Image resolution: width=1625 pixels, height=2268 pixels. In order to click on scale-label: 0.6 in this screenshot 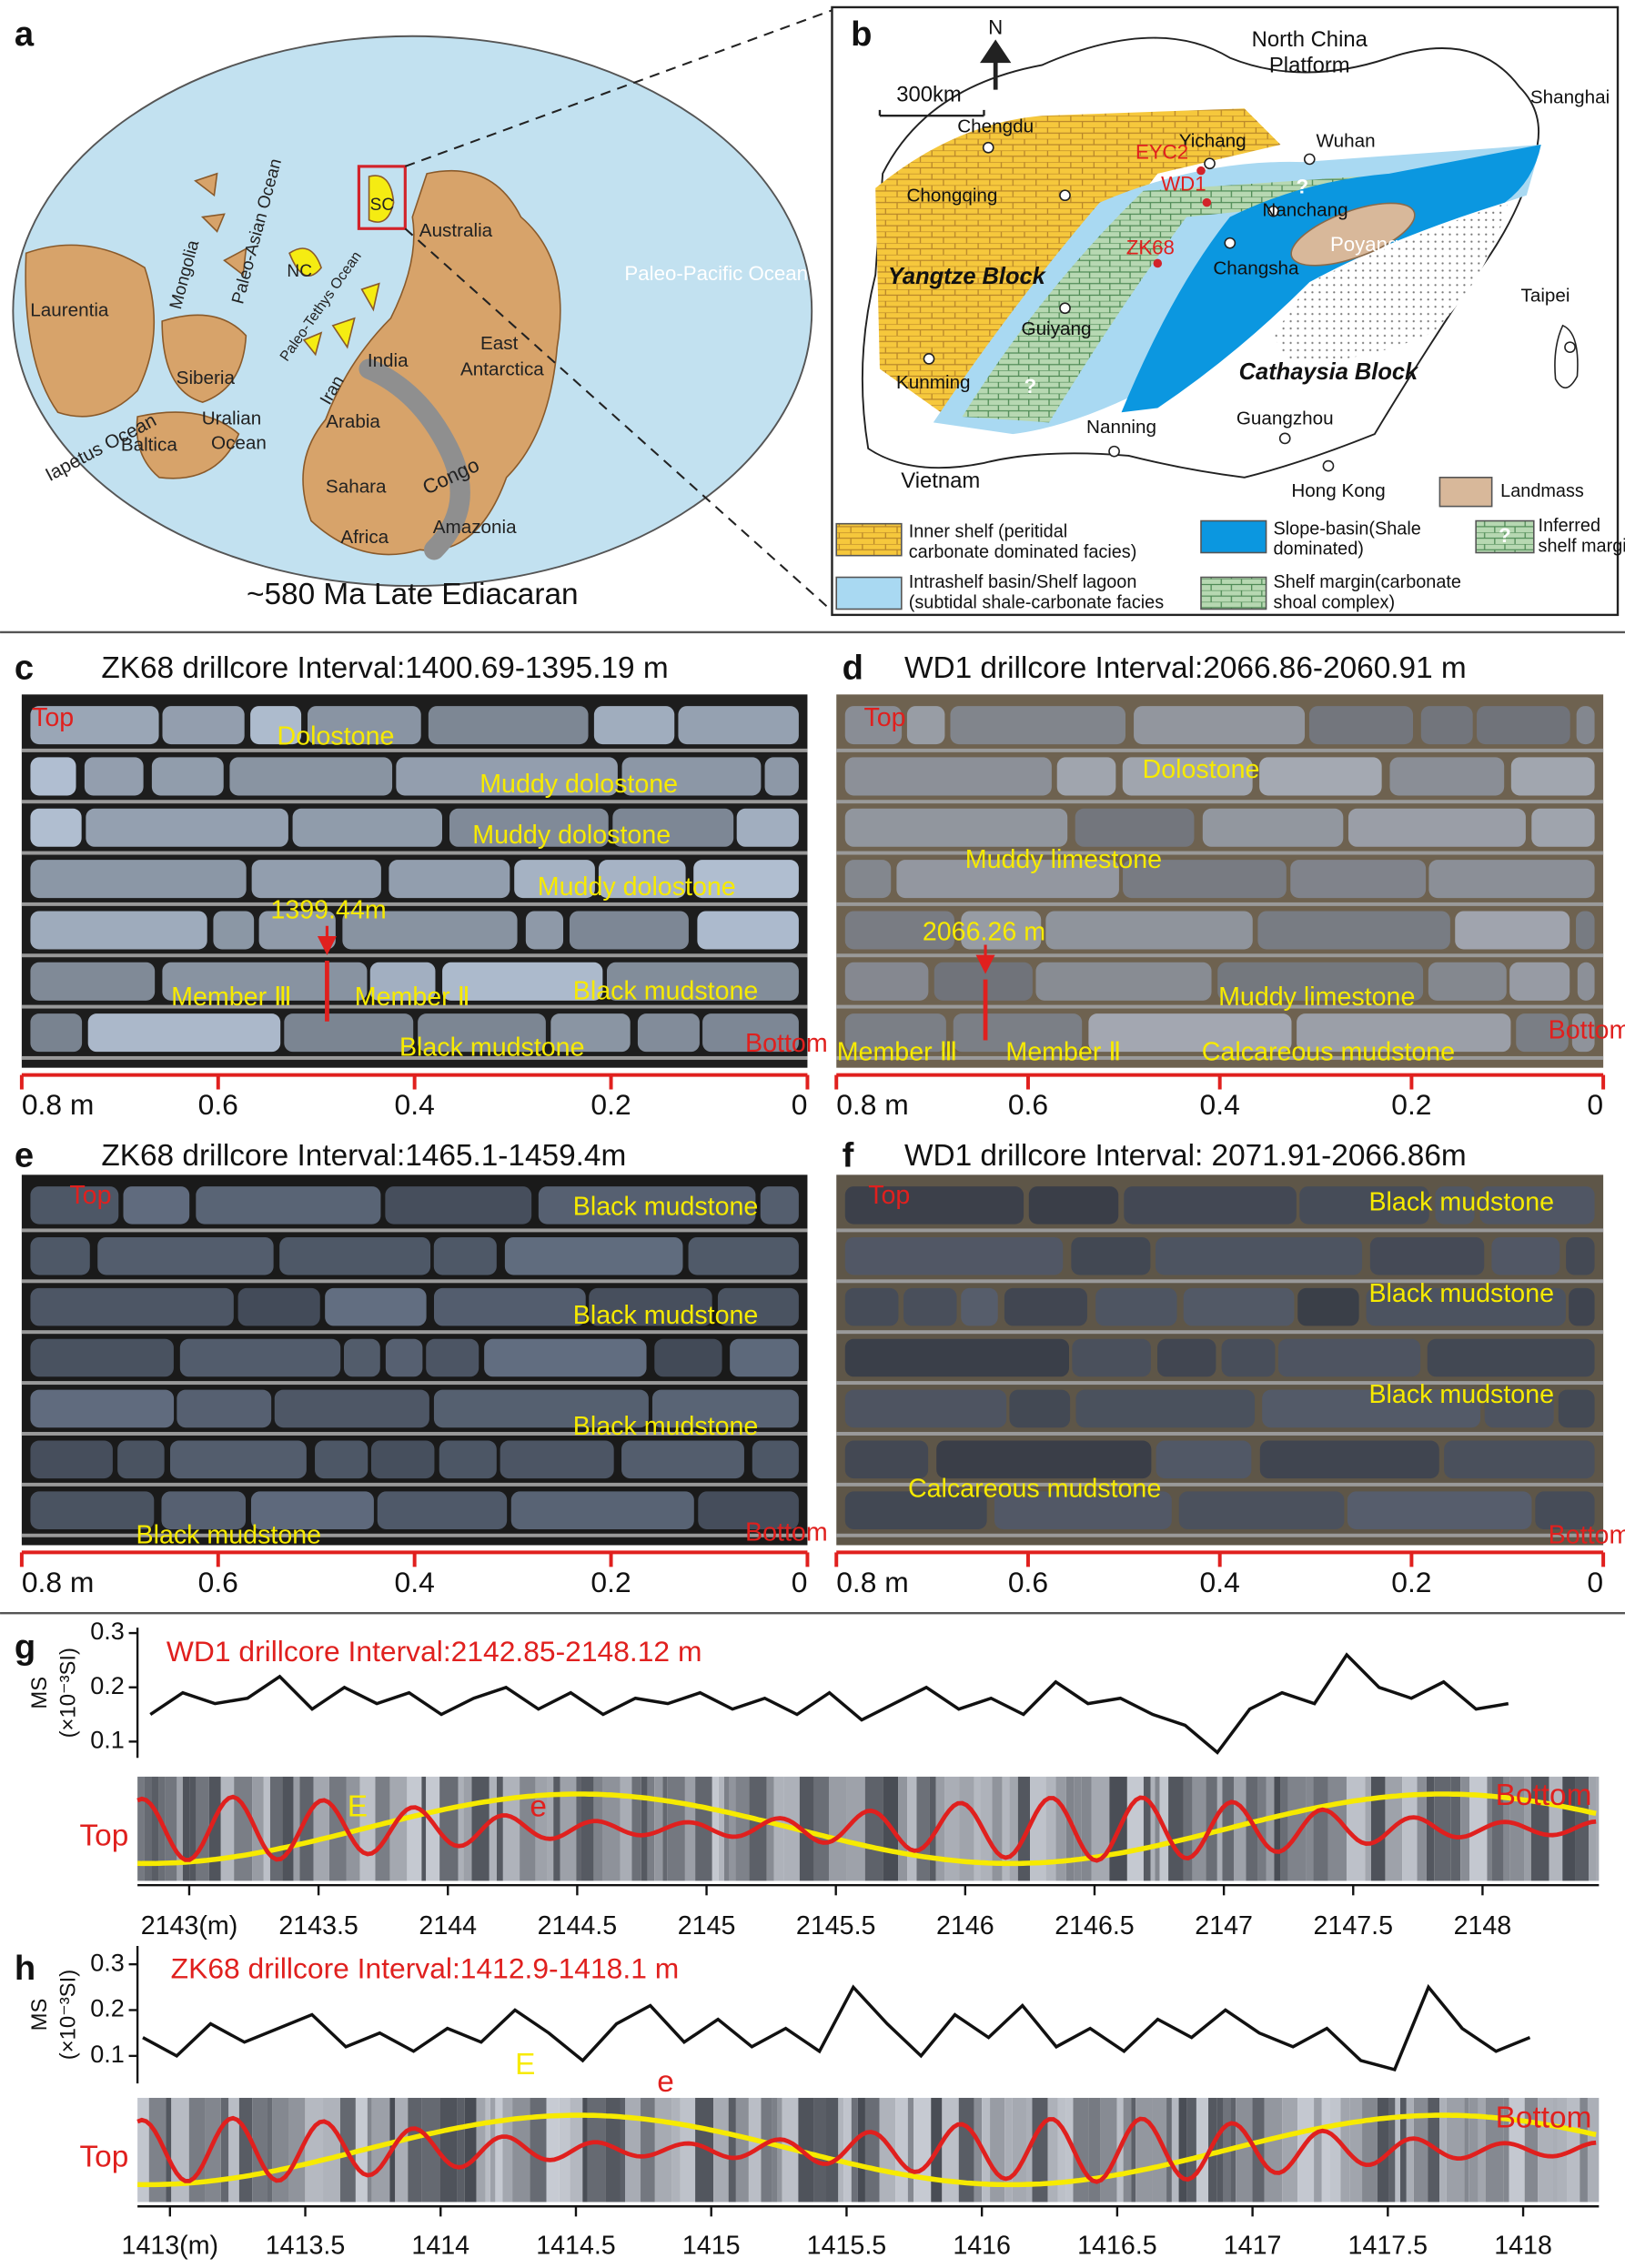, I will do `click(218, 1582)`.